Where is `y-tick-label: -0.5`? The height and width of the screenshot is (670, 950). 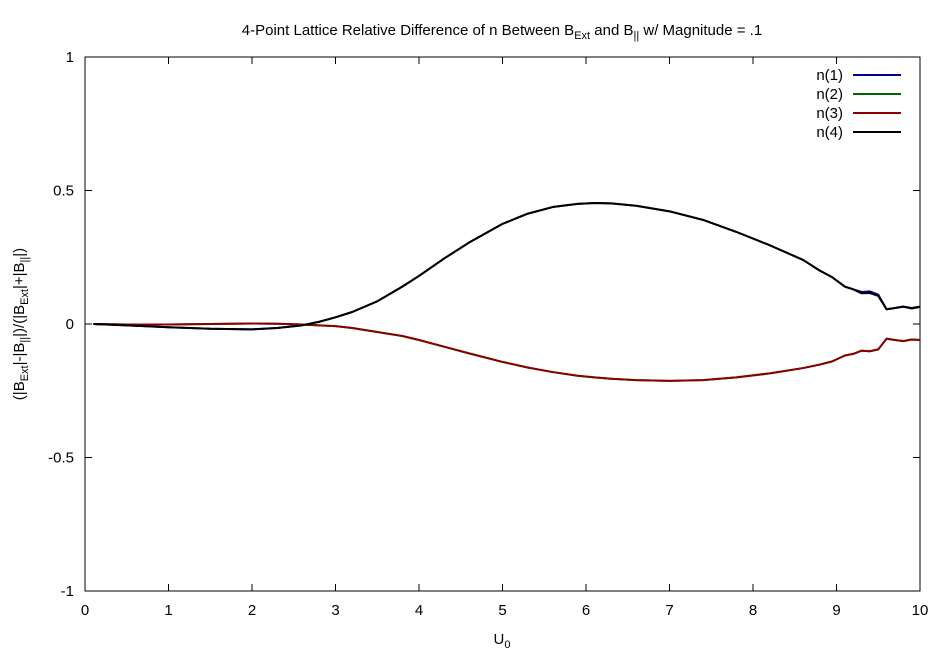 y-tick-label: -0.5 is located at coordinates (61, 458).